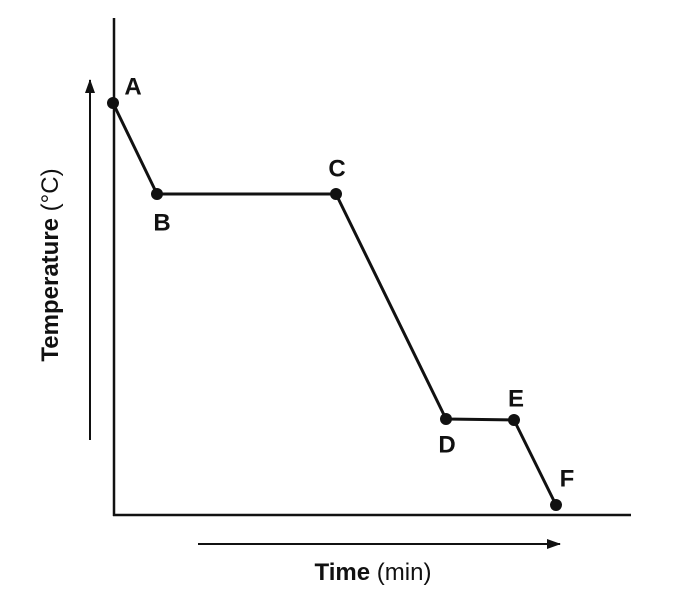 The image size is (680, 601). Describe the element at coordinates (567, 478) in the screenshot. I see `point-label: F` at that location.